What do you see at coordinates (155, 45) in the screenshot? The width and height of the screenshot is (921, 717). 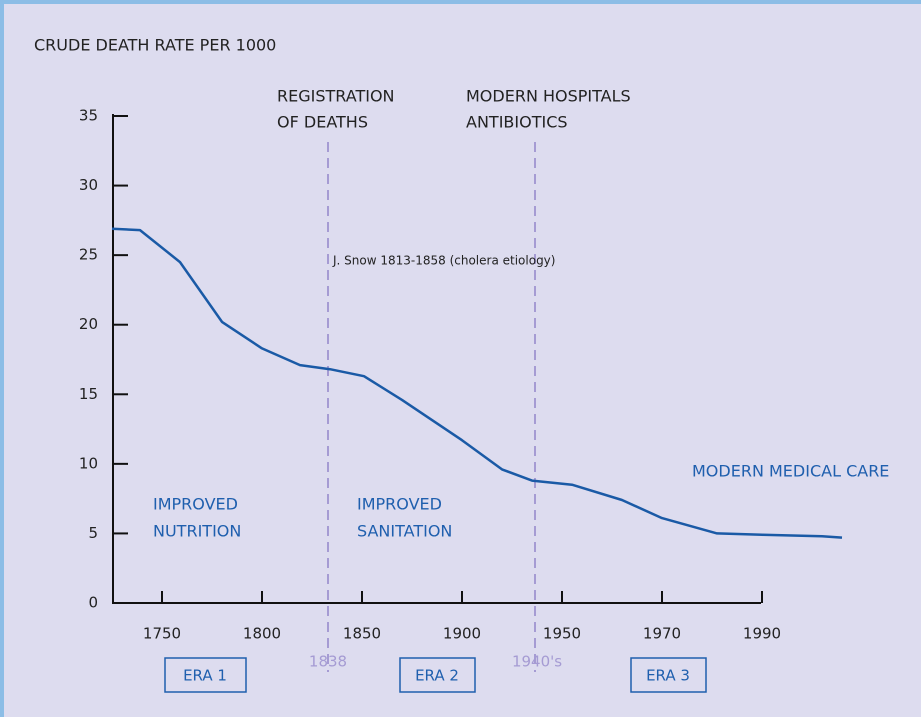 I see `chart-title: CRUDE DEATH RATE PER 1000` at bounding box center [155, 45].